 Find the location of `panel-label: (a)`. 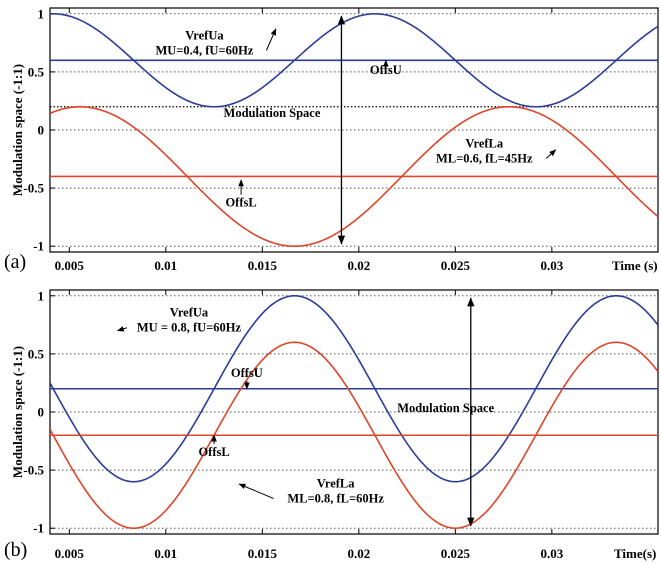

panel-label: (a) is located at coordinates (15, 262).